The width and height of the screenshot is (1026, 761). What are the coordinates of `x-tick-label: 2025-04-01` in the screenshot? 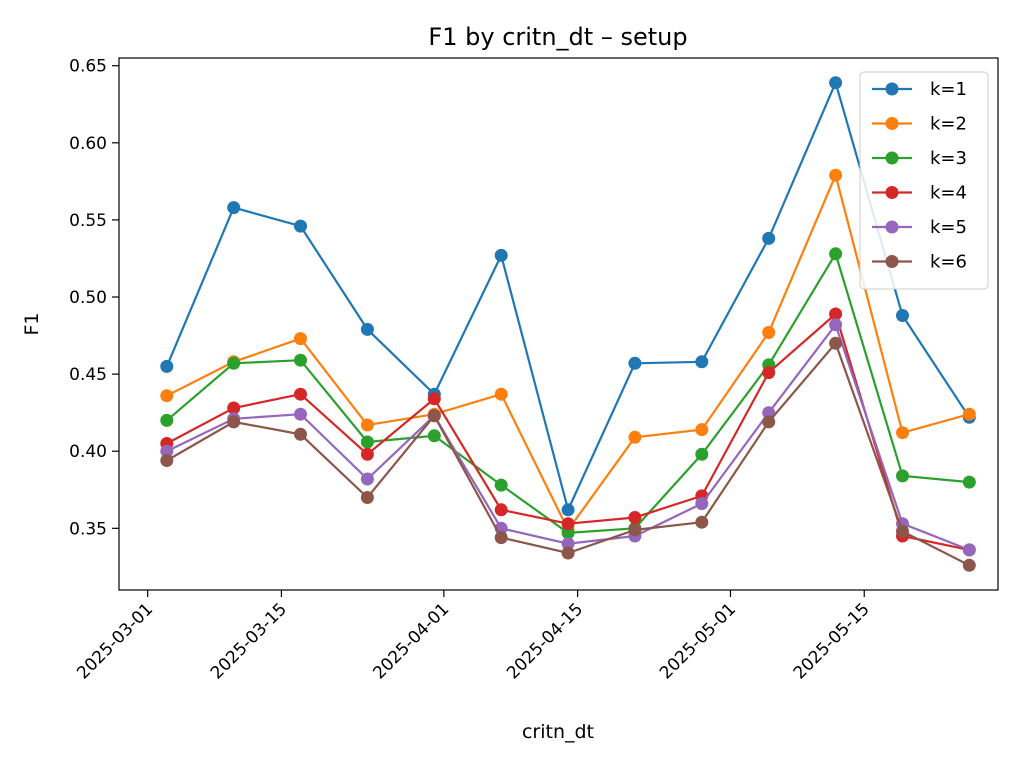 It's located at (411, 641).